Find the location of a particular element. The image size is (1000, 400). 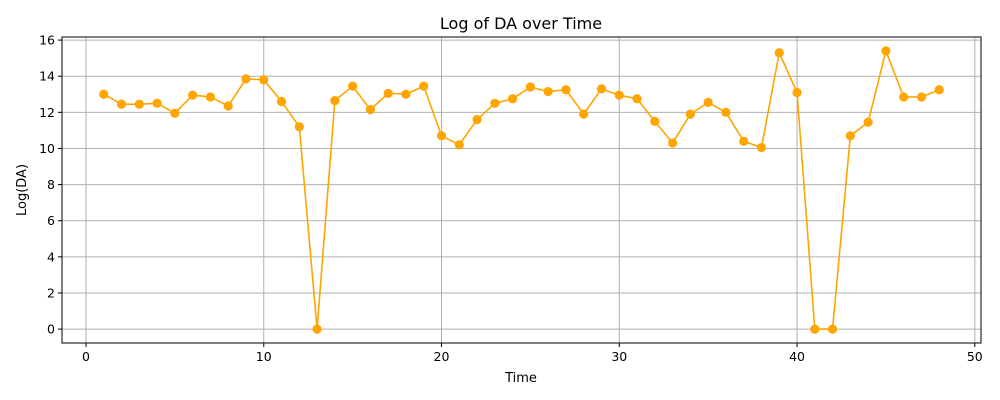

y-tick-label: 2 is located at coordinates (51, 292).